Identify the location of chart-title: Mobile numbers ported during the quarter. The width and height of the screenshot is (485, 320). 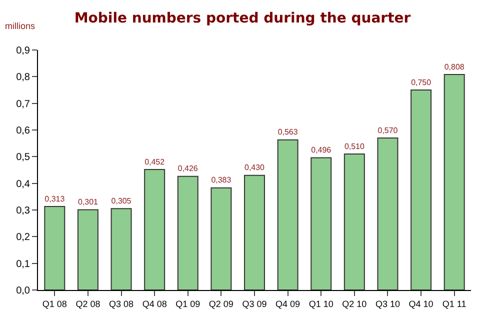
(242, 18).